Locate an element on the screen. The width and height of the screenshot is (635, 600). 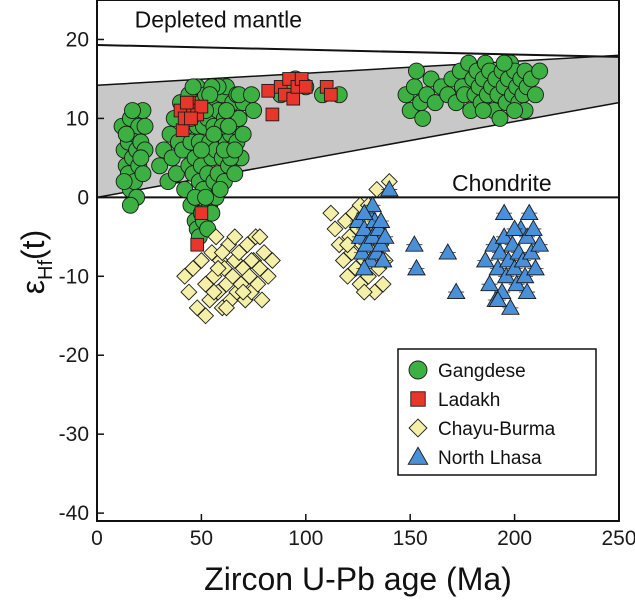
legend-label-ladakh: Ladakh is located at coordinates (469, 400).